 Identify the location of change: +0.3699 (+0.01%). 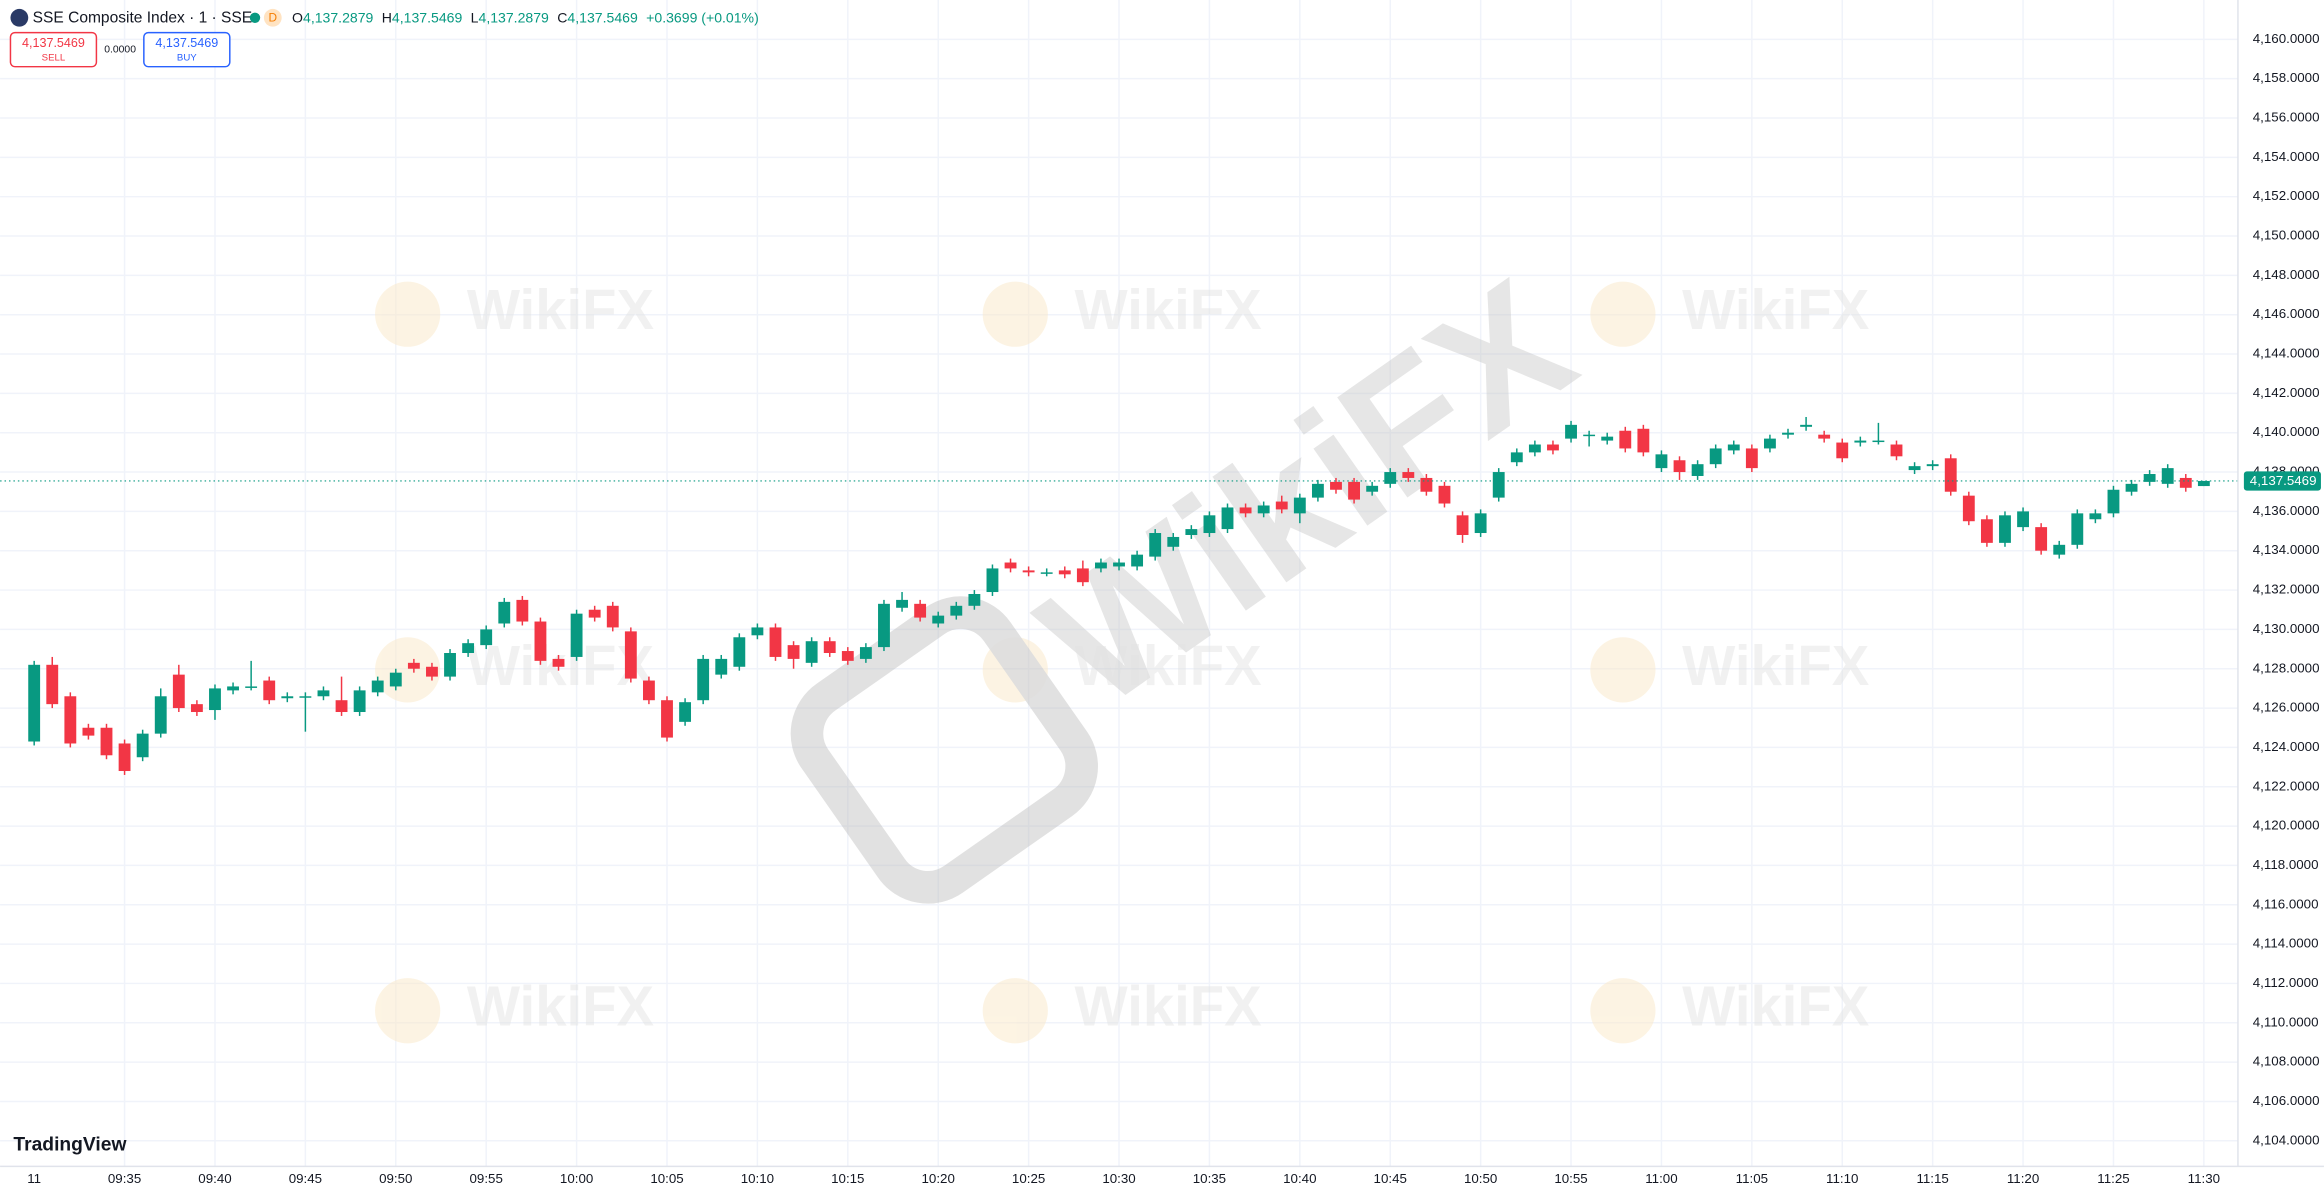
(702, 17).